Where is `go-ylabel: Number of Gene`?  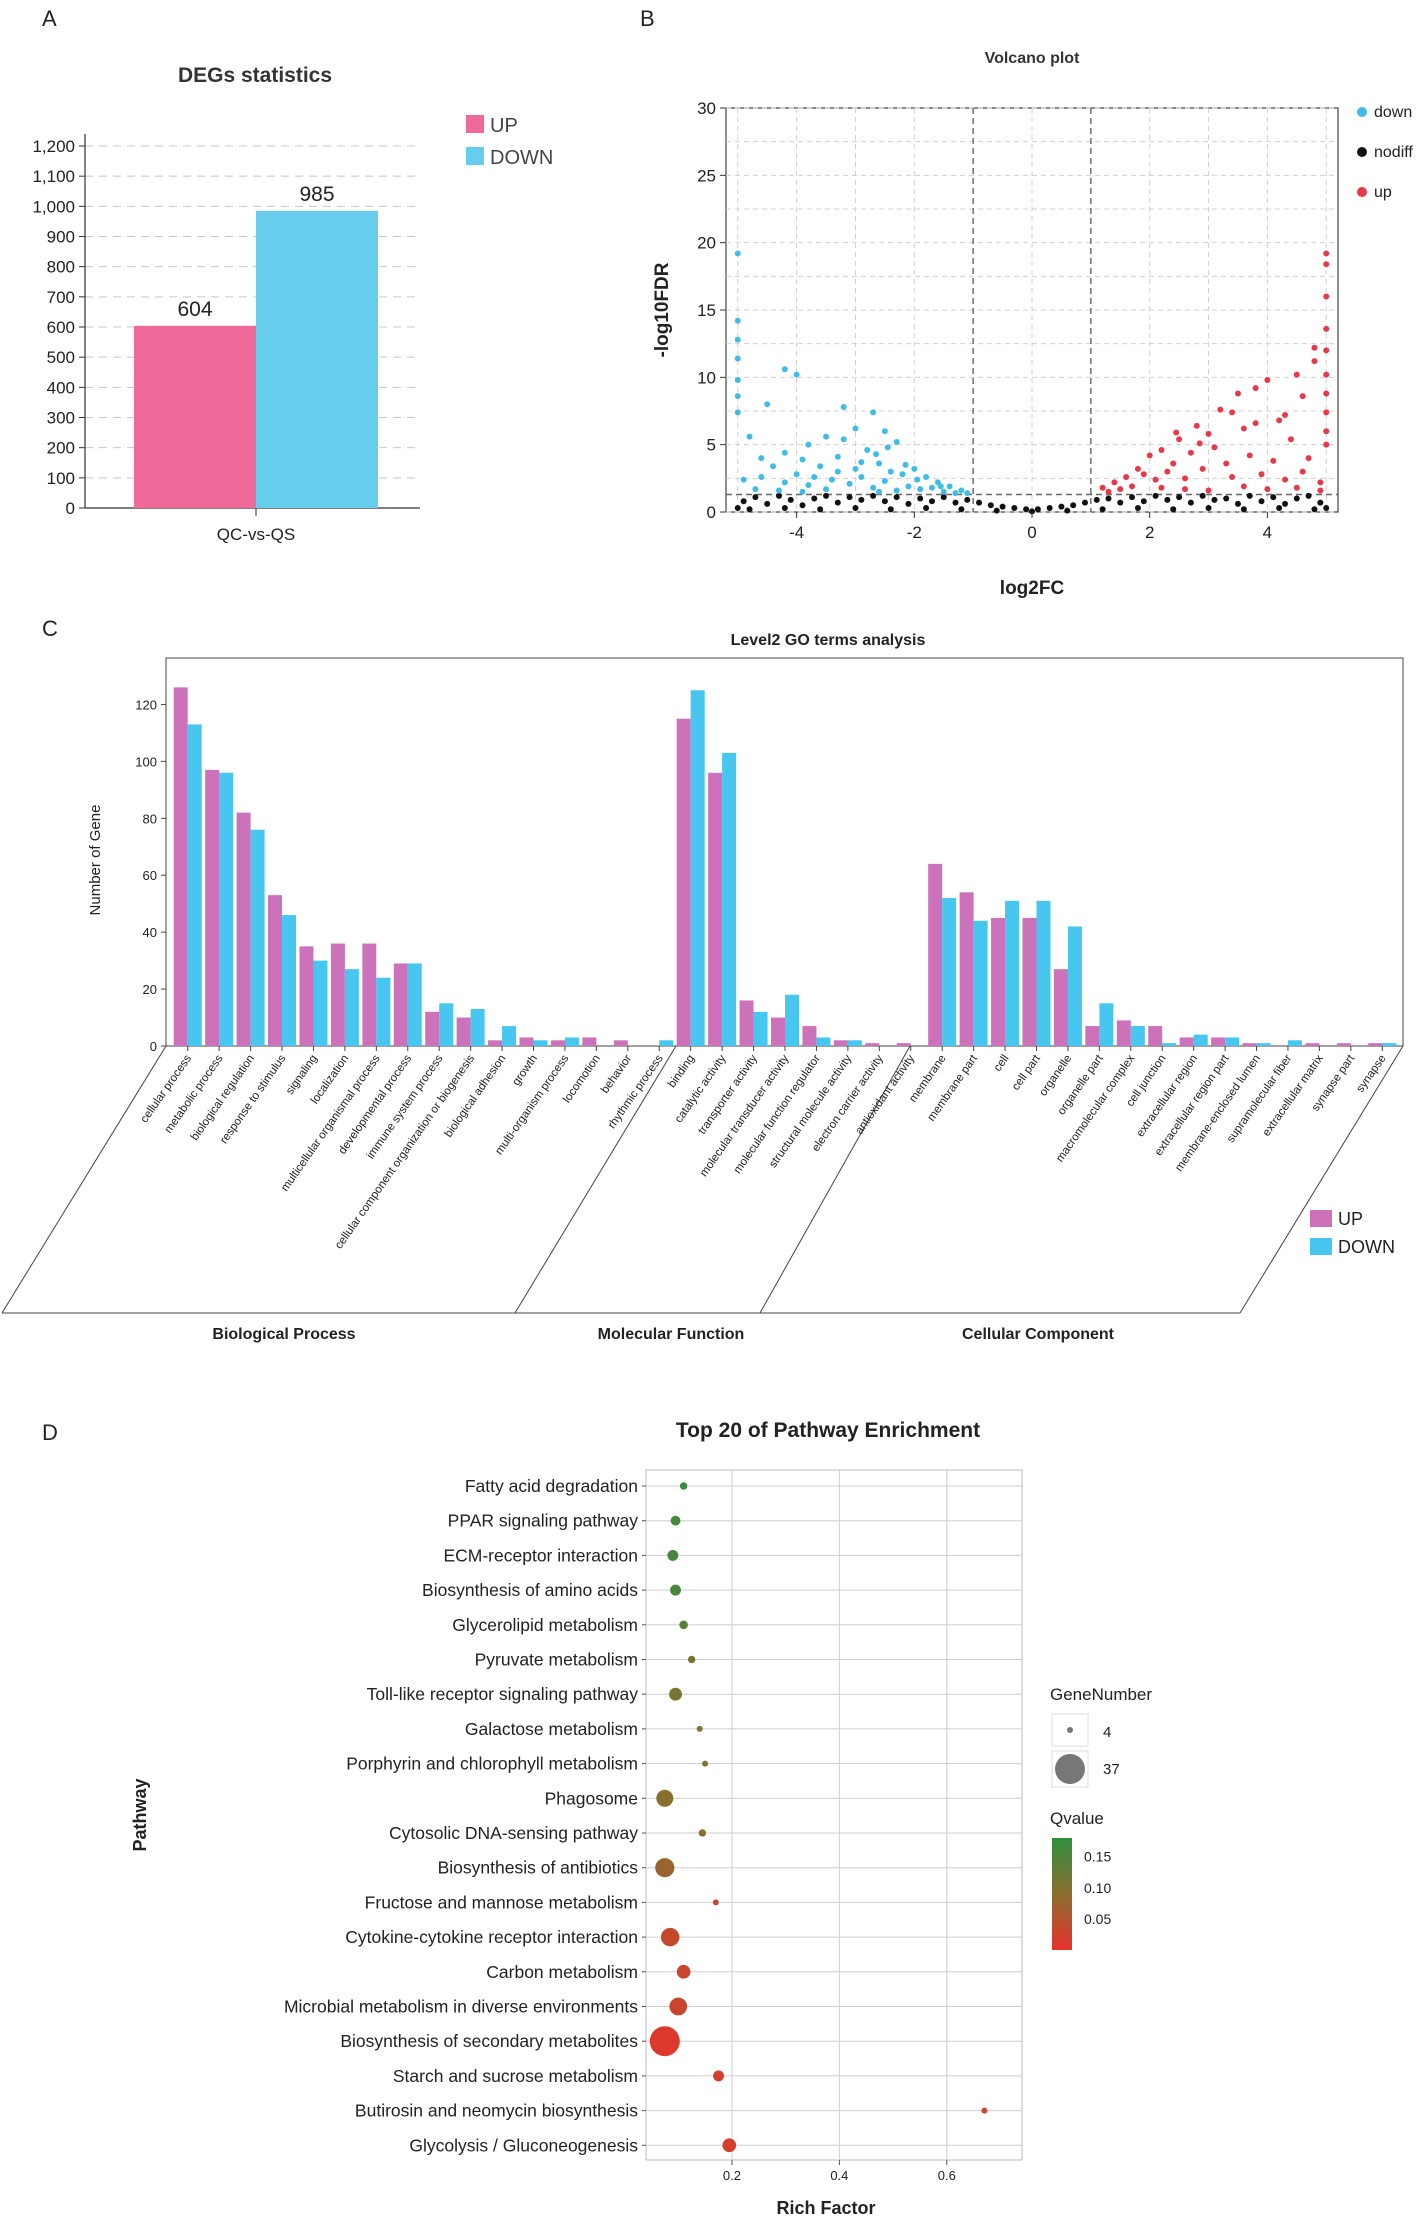
go-ylabel: Number of Gene is located at coordinates (95, 860).